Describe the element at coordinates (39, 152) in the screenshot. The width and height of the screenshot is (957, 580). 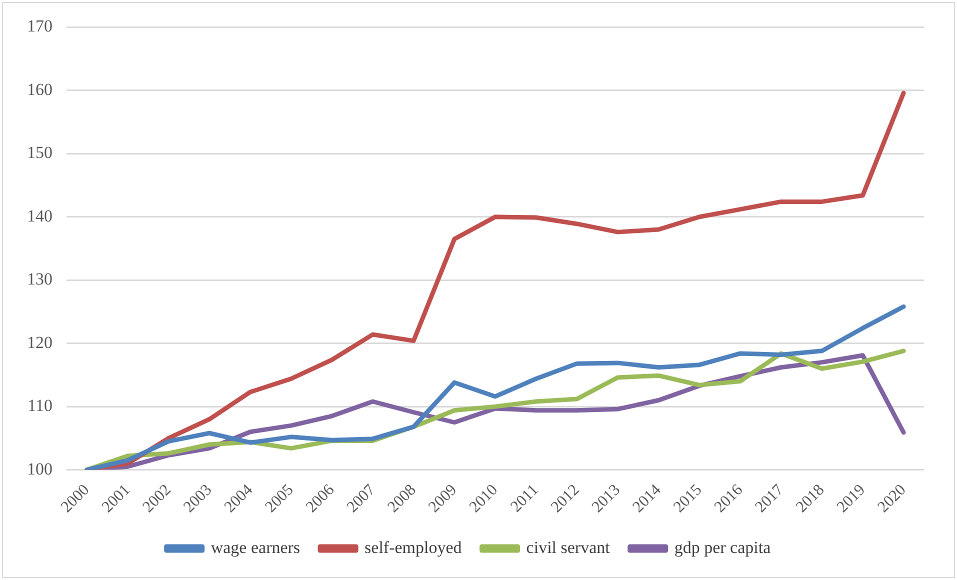
I see `y-tick-label: 150` at that location.